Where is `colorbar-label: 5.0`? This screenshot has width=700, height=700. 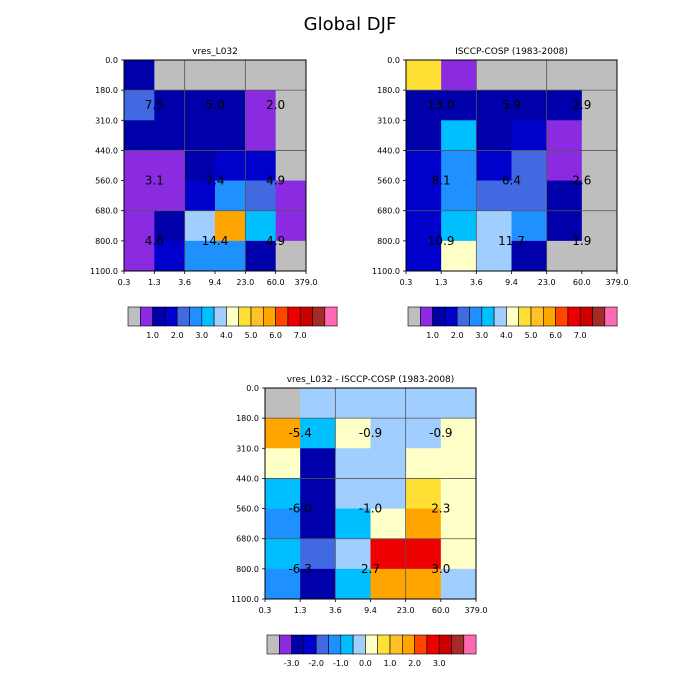
colorbar-label: 5.0 is located at coordinates (531, 335).